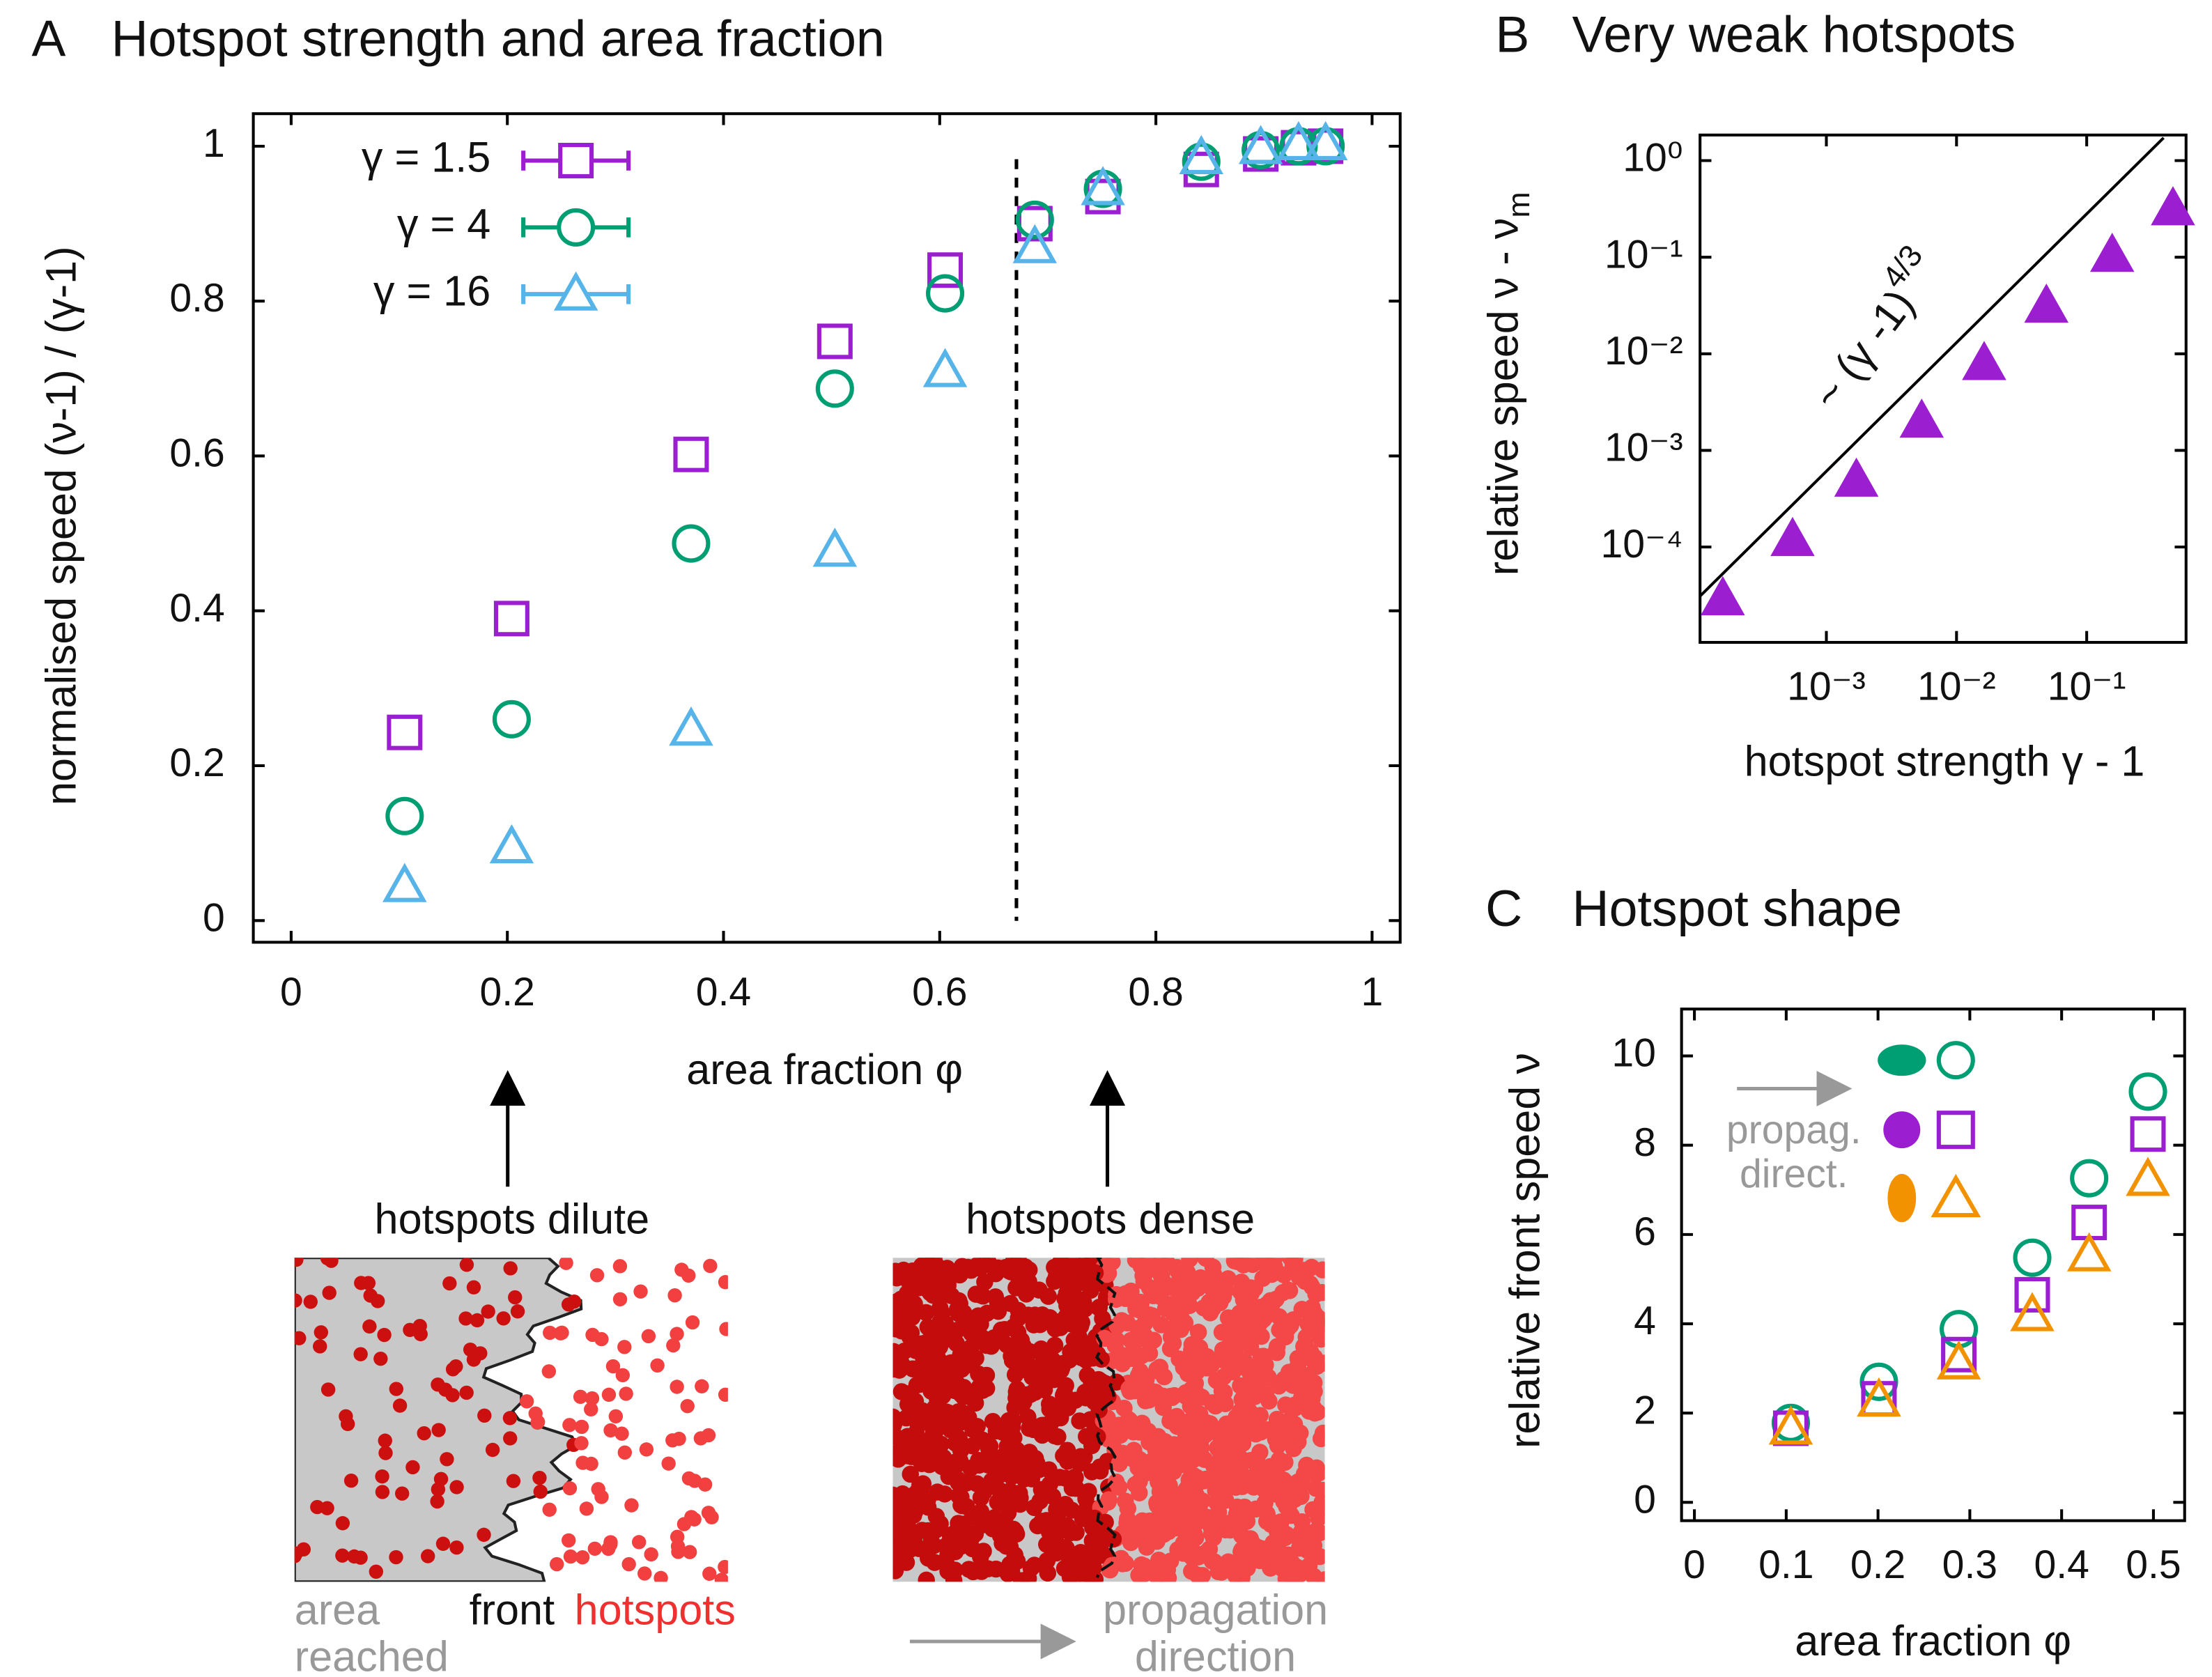 The image size is (2212, 1677). I want to click on inset-dilute, so click(511, 1420).